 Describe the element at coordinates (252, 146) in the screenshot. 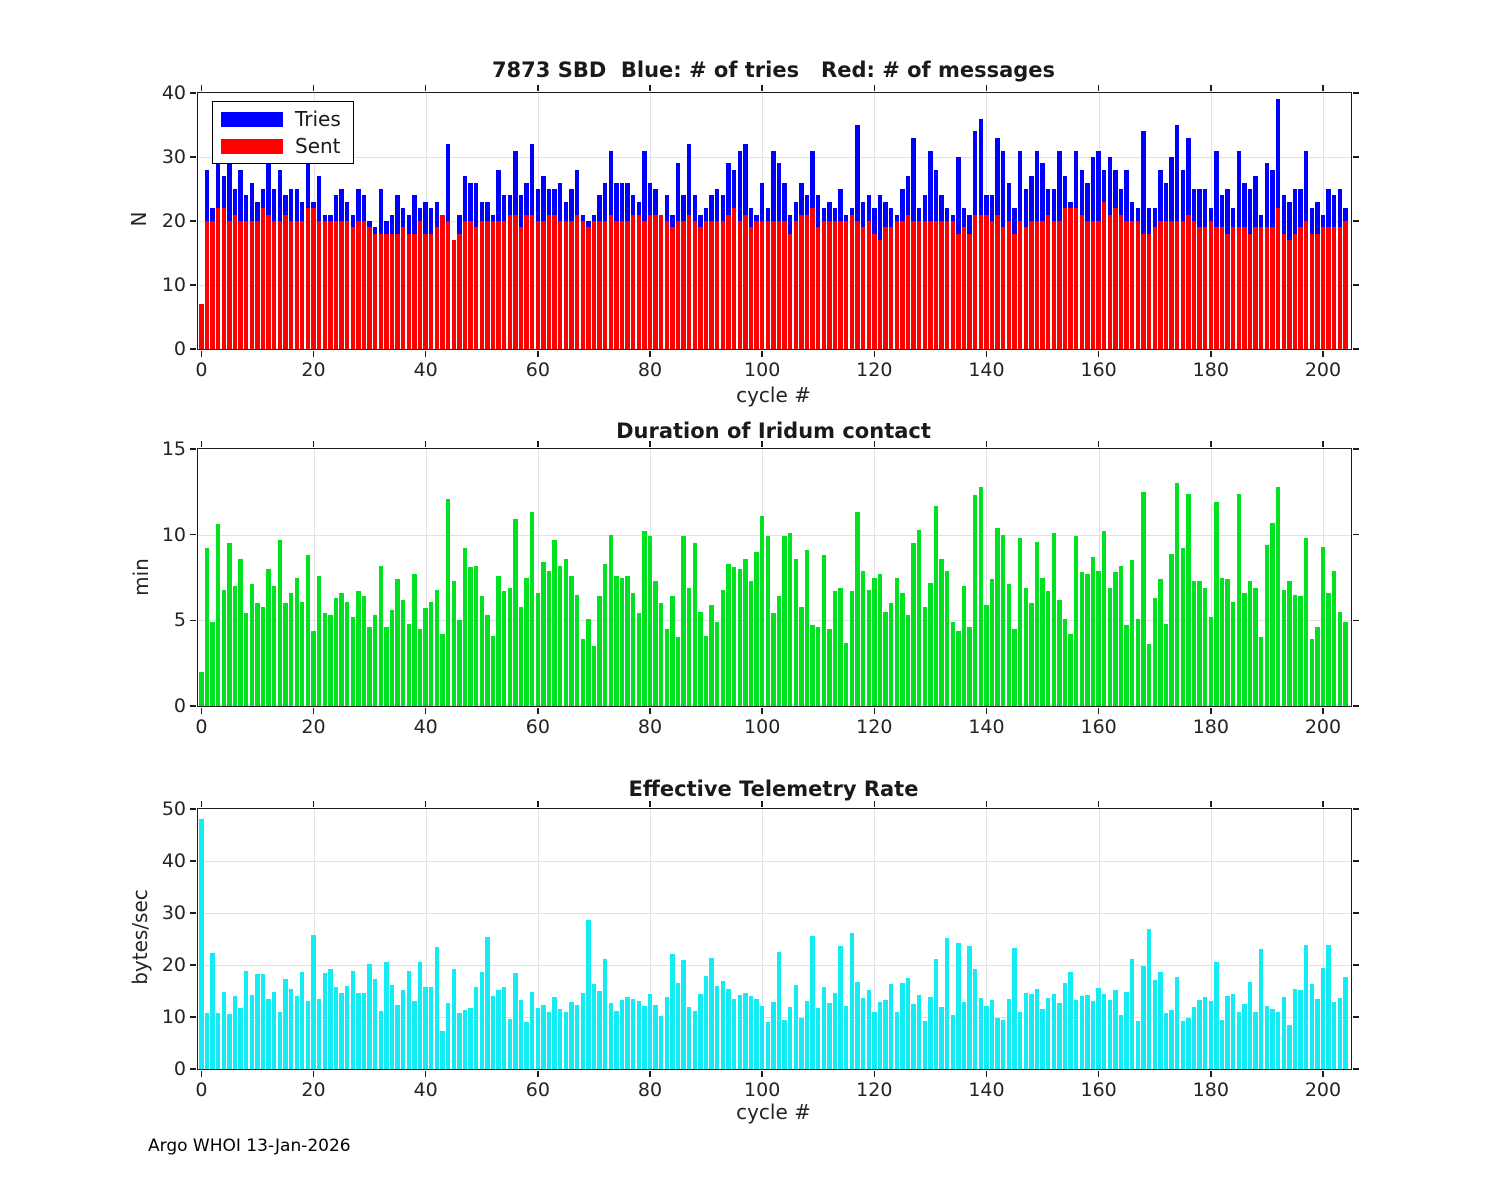

I see `legend-swatch-sent` at that location.